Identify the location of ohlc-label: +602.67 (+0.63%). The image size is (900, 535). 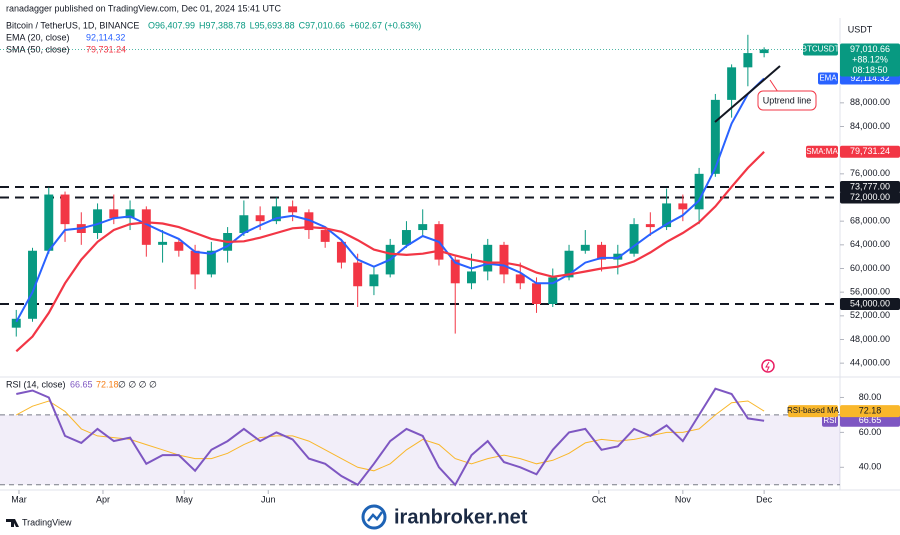
(385, 25).